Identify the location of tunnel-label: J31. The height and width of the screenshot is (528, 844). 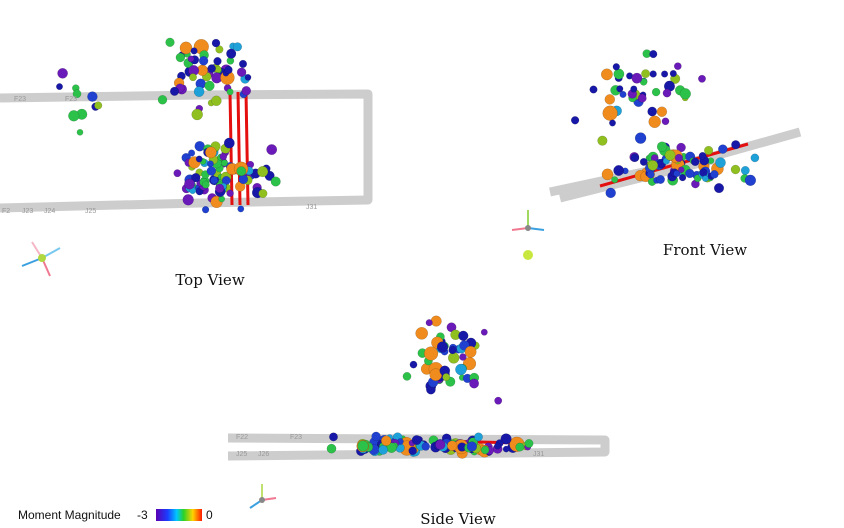
(311, 207).